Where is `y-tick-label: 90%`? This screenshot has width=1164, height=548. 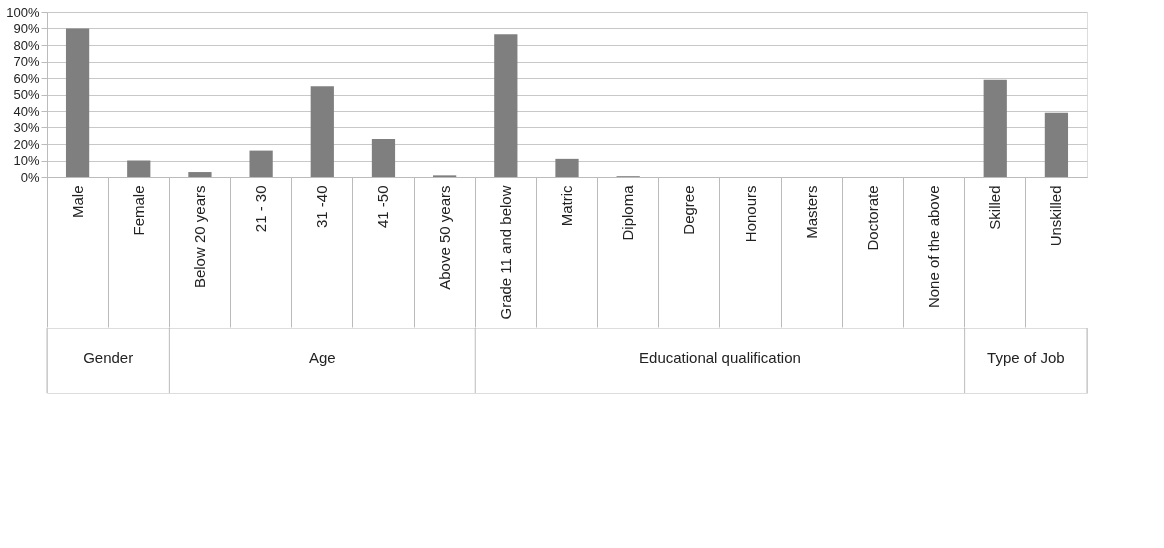 y-tick-label: 90% is located at coordinates (26, 28).